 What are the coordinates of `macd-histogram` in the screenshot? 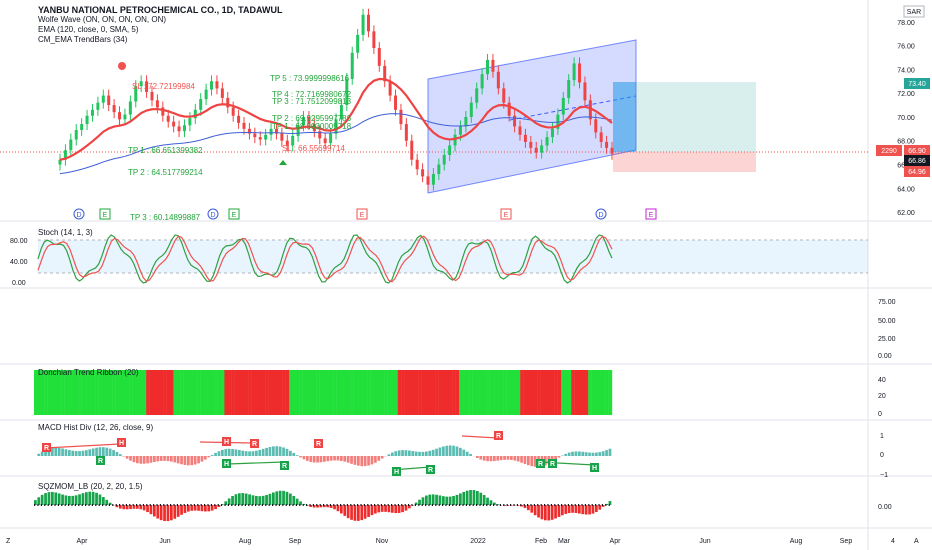 It's located at (324, 456).